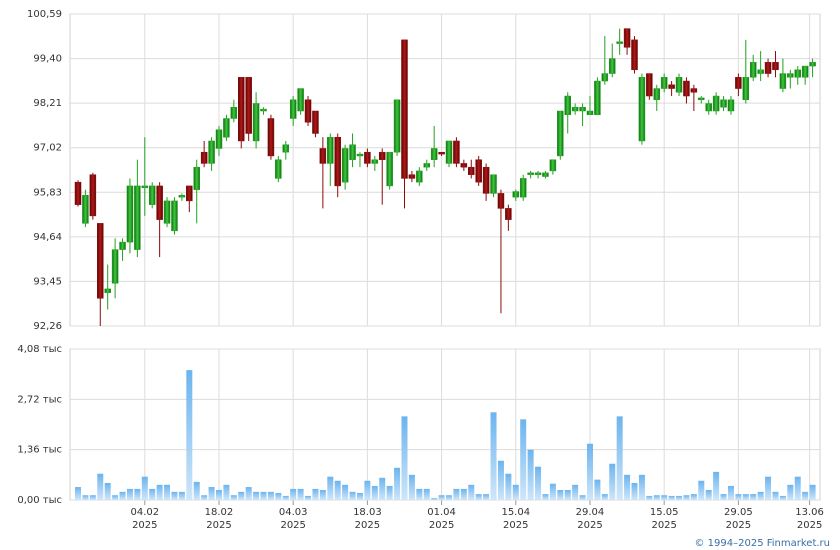 The width and height of the screenshot is (840, 550). What do you see at coordinates (39, 500) in the screenshot?
I see `y-tick-label: 0,00 тыс` at bounding box center [39, 500].